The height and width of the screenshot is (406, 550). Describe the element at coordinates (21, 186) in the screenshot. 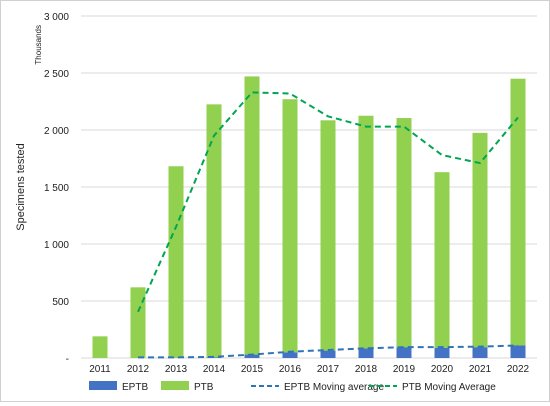

I see `y-axis-title: Specimens tested` at that location.